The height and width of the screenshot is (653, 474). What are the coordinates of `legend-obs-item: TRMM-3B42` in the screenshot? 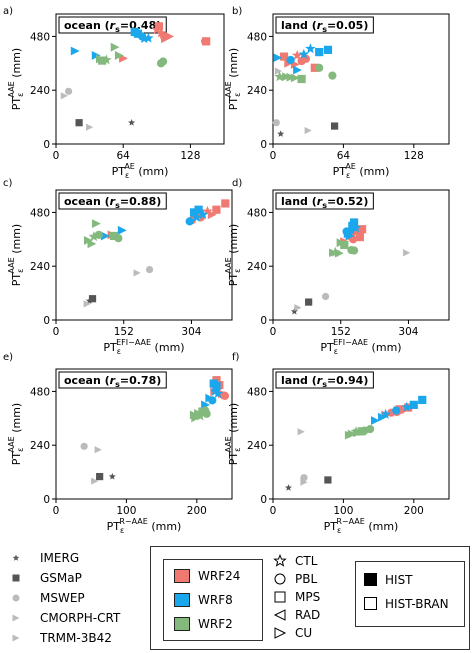 It's located at (59, 637).